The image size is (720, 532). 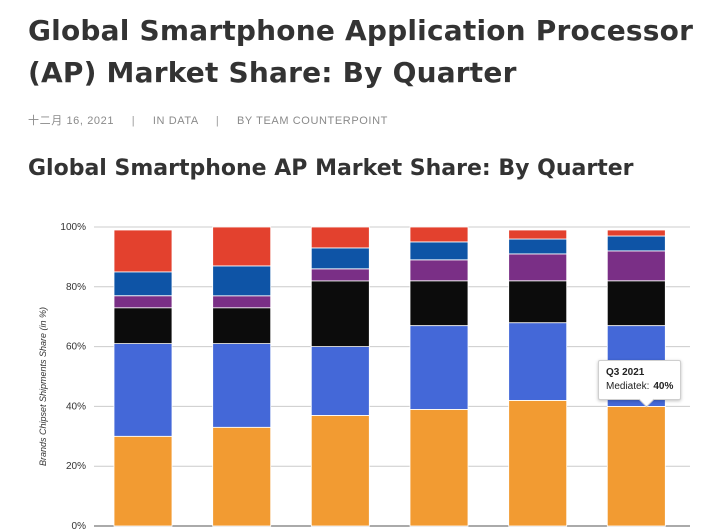 What do you see at coordinates (73, 377) in the screenshot?
I see `y-axis-ticks: 0% 20% 40% 60% 80% 100%` at bounding box center [73, 377].